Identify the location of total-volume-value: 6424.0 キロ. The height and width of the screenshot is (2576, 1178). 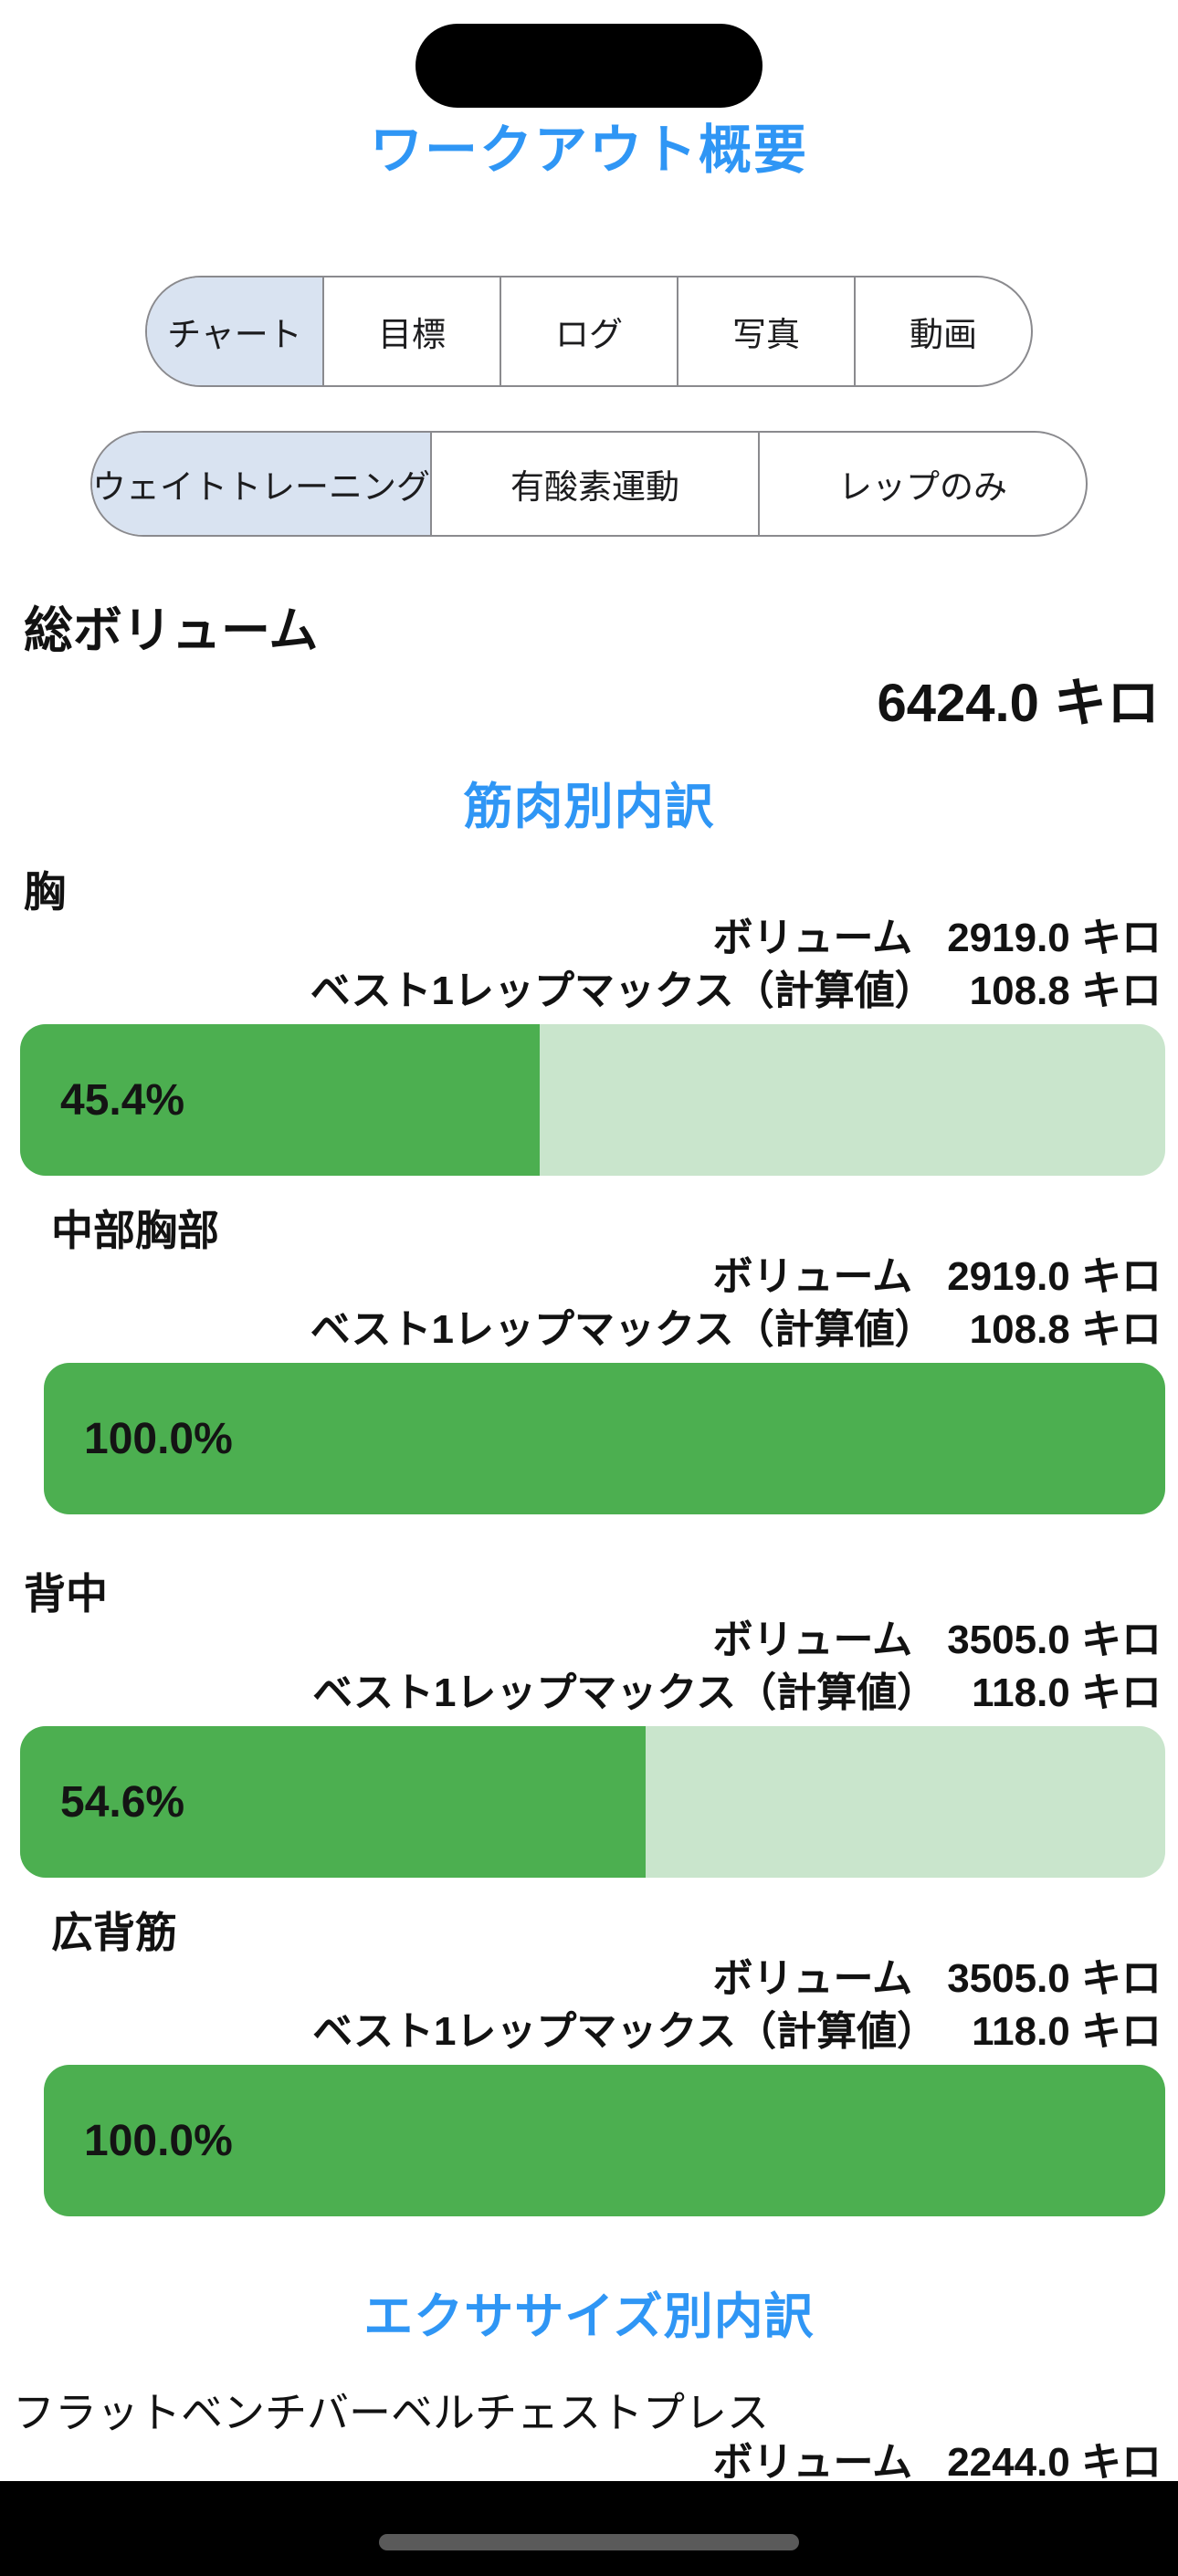
(1018, 704).